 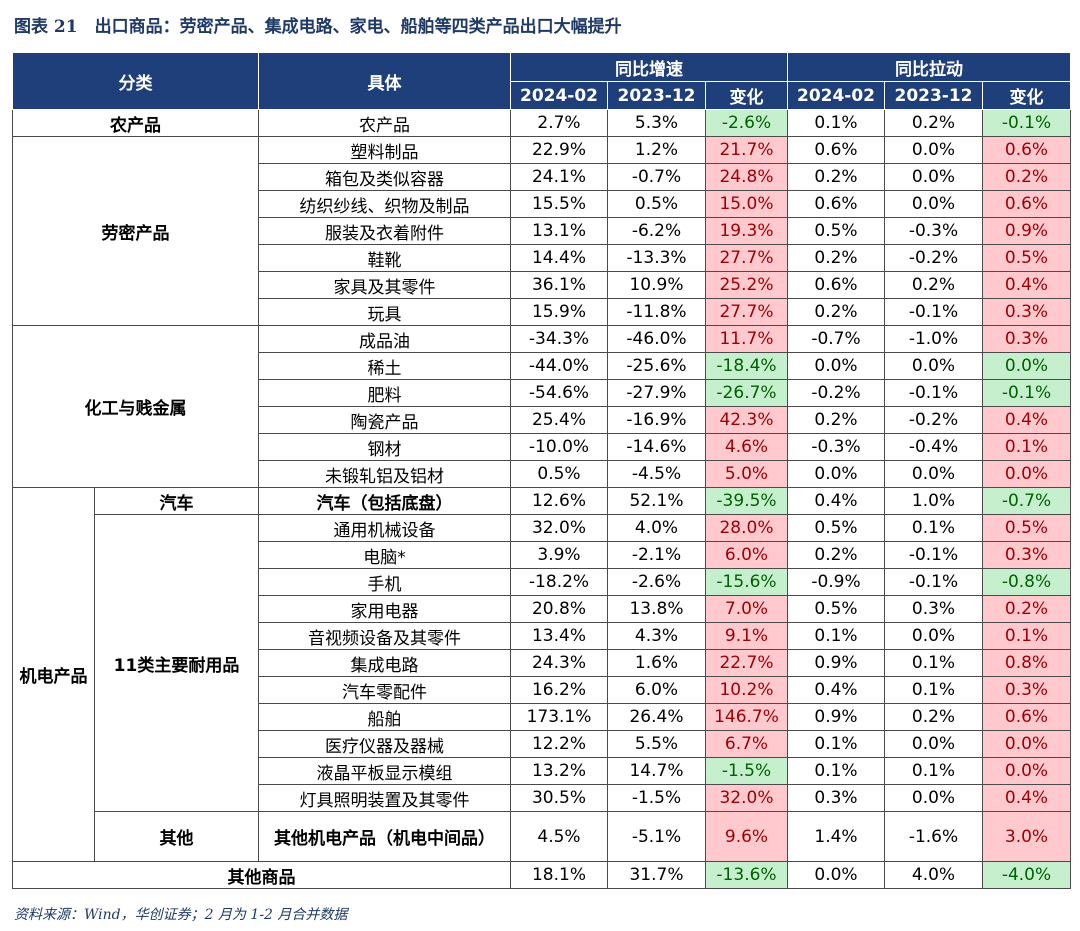 What do you see at coordinates (559, 875) in the screenshot?
I see `value-g1: 18.1%` at bounding box center [559, 875].